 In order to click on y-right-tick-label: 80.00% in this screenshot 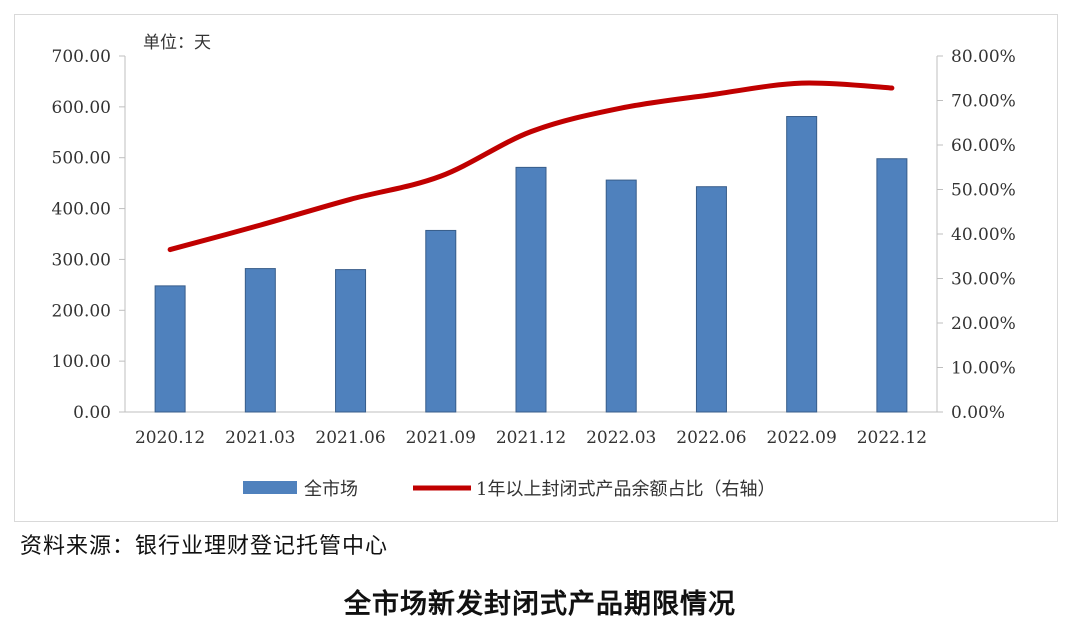, I will do `click(983, 57)`.